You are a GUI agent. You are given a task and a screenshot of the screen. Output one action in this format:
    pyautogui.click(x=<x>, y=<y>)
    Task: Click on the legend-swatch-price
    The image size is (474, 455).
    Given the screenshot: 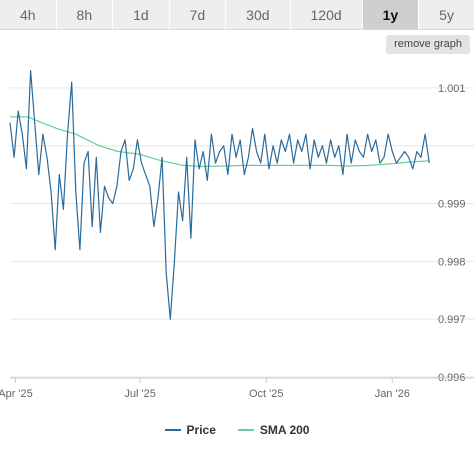 What is the action you would take?
    pyautogui.click(x=172, y=430)
    